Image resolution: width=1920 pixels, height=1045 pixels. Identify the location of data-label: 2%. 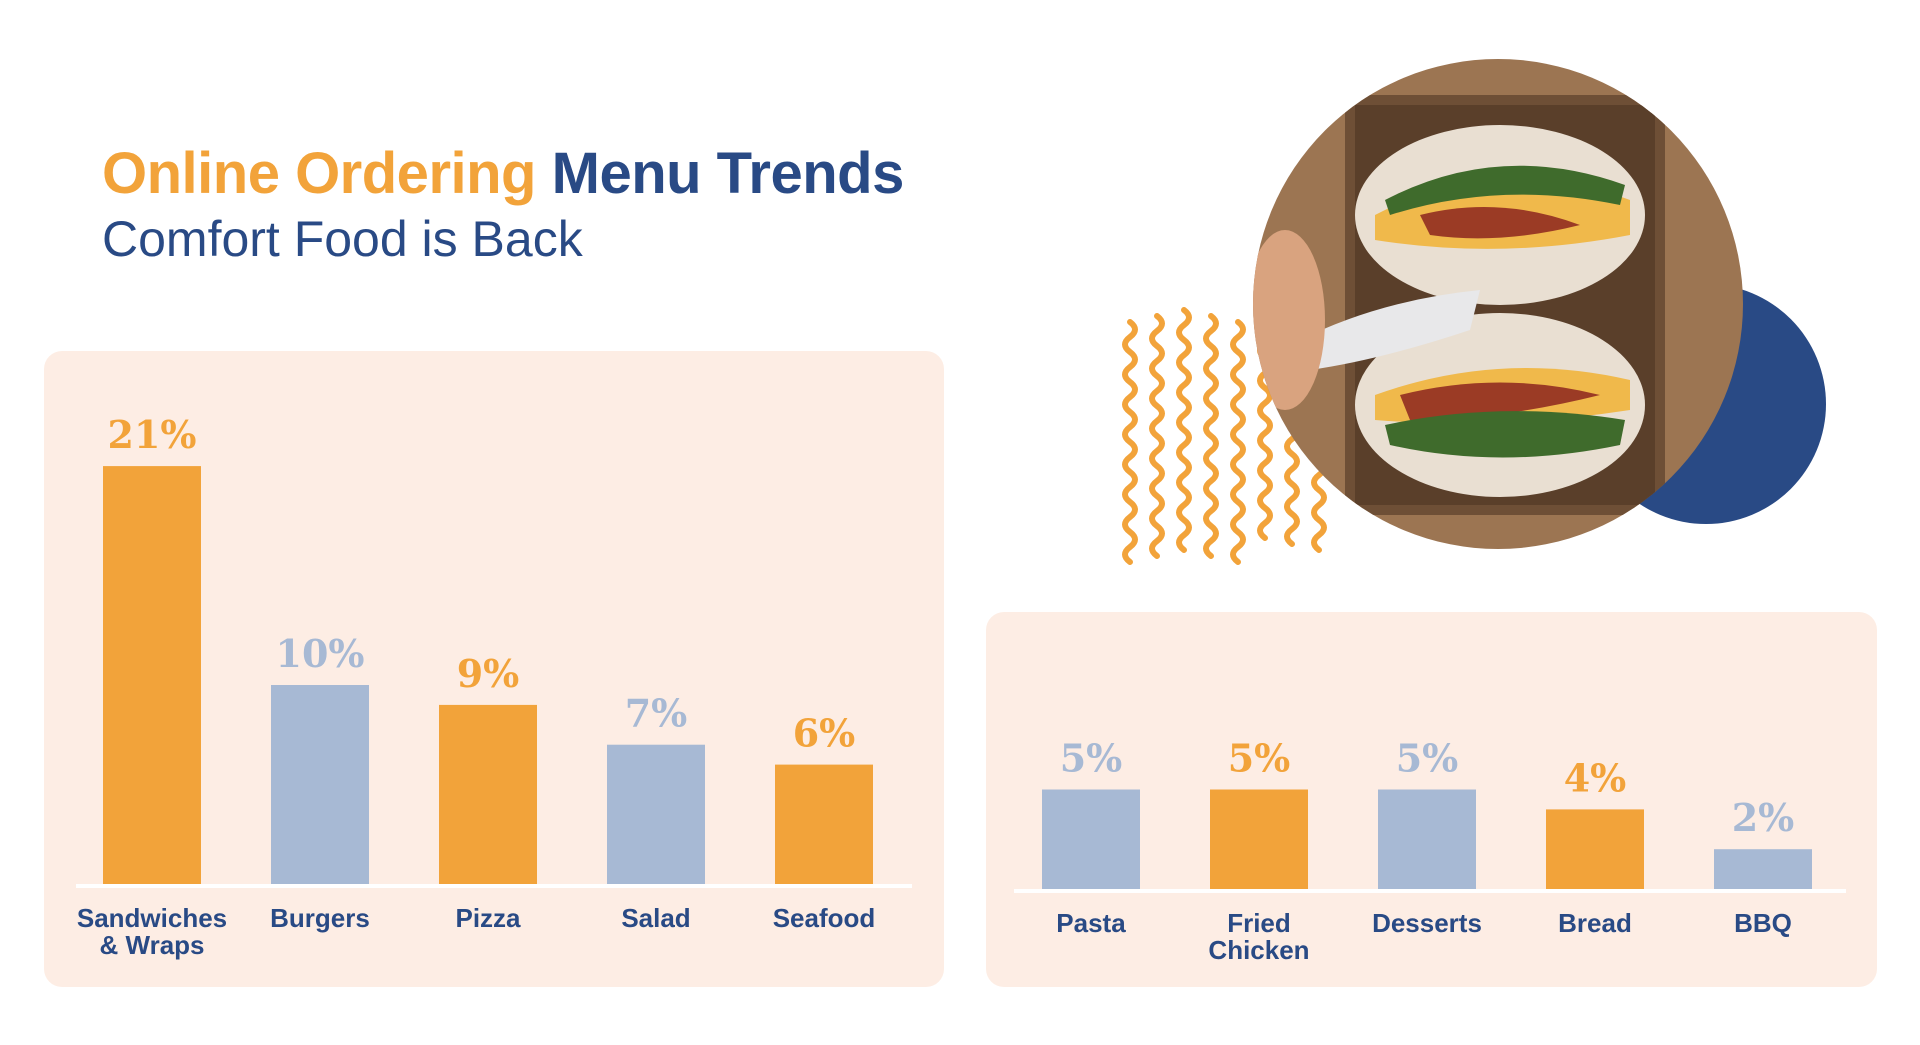
(1763, 817).